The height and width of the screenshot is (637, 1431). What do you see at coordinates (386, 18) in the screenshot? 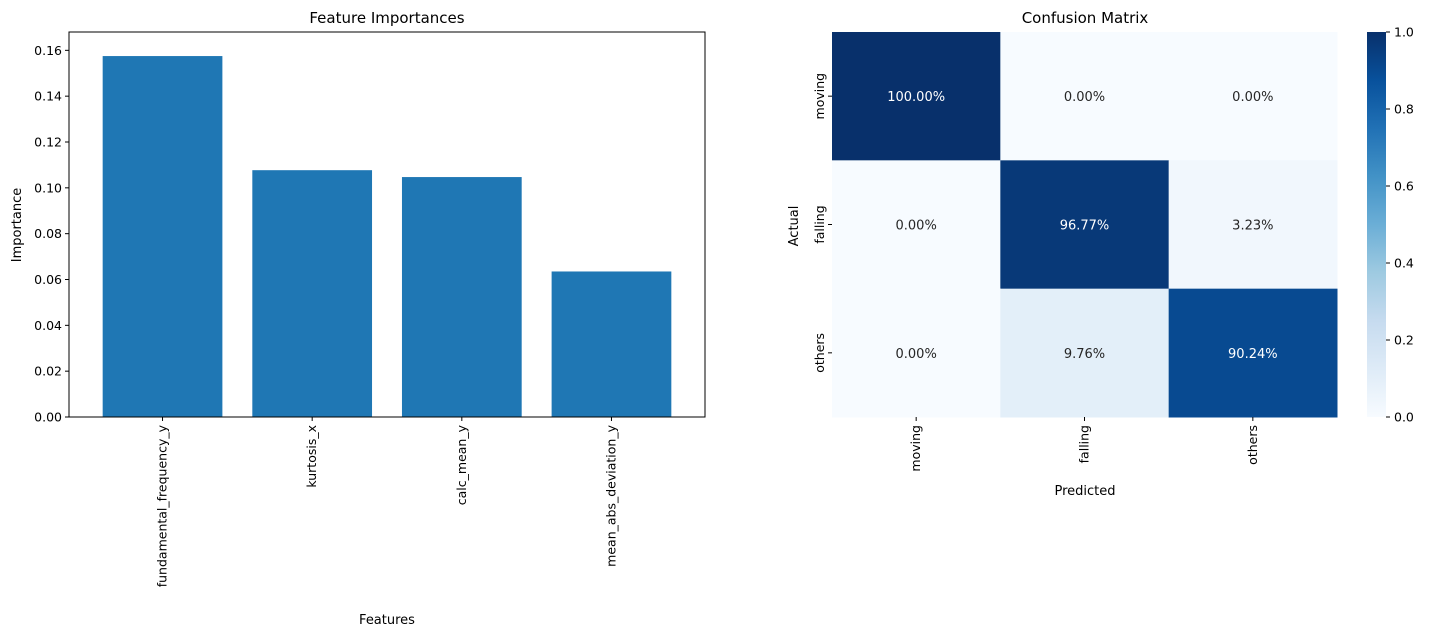
I see `bar-chart-title: Feature Importances` at bounding box center [386, 18].